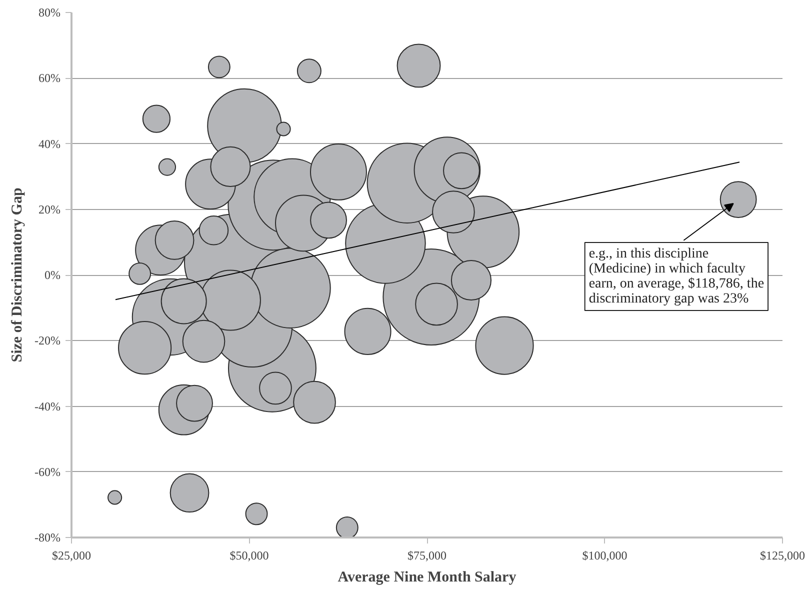 The image size is (811, 590). What do you see at coordinates (249, 555) in the screenshot?
I see `x-tick-label: $50,000` at bounding box center [249, 555].